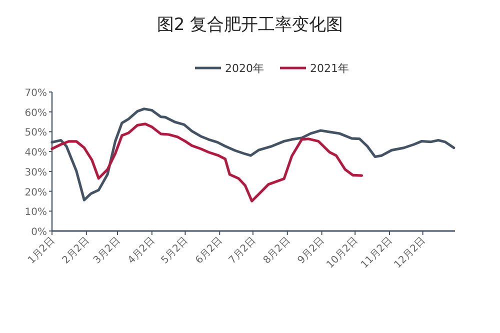  What do you see at coordinates (39, 232) in the screenshot?
I see `y-tick-label: 0%` at bounding box center [39, 232].